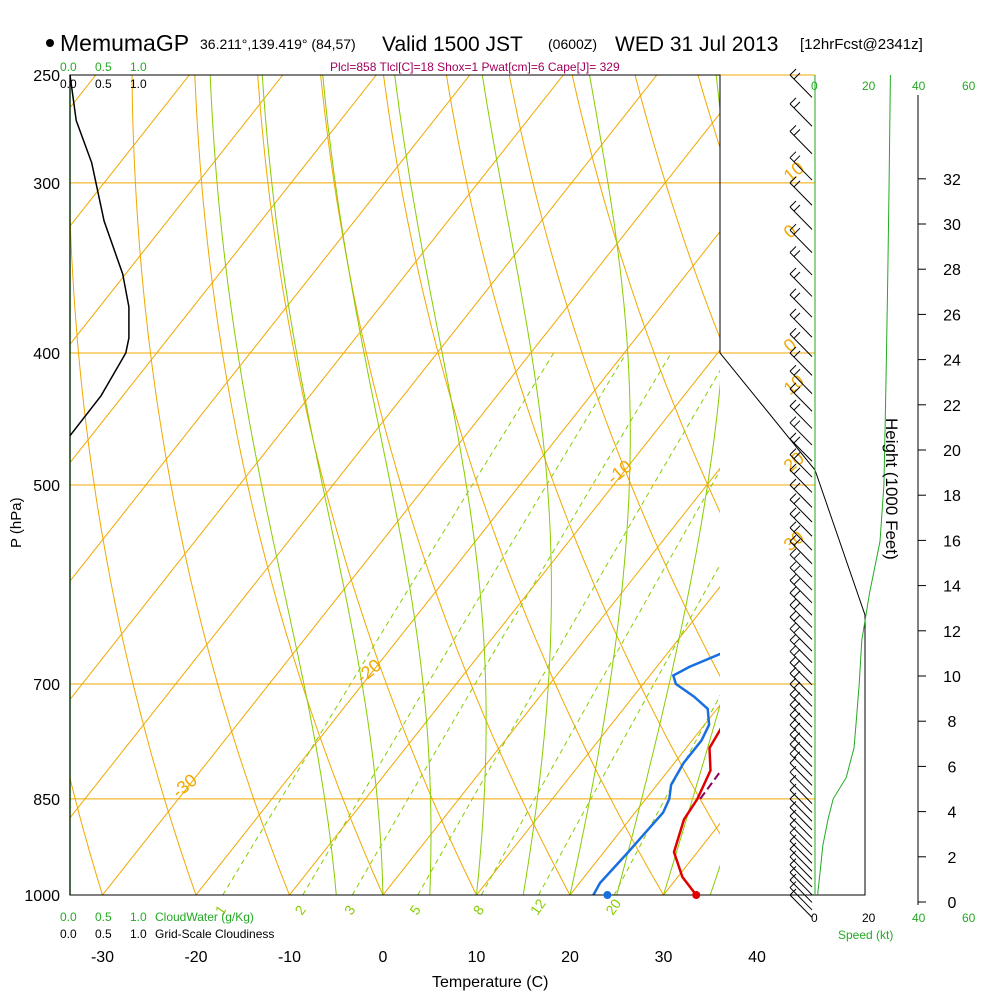  Describe the element at coordinates (656, 773) in the screenshot. I see `sounding-profiles` at that location.